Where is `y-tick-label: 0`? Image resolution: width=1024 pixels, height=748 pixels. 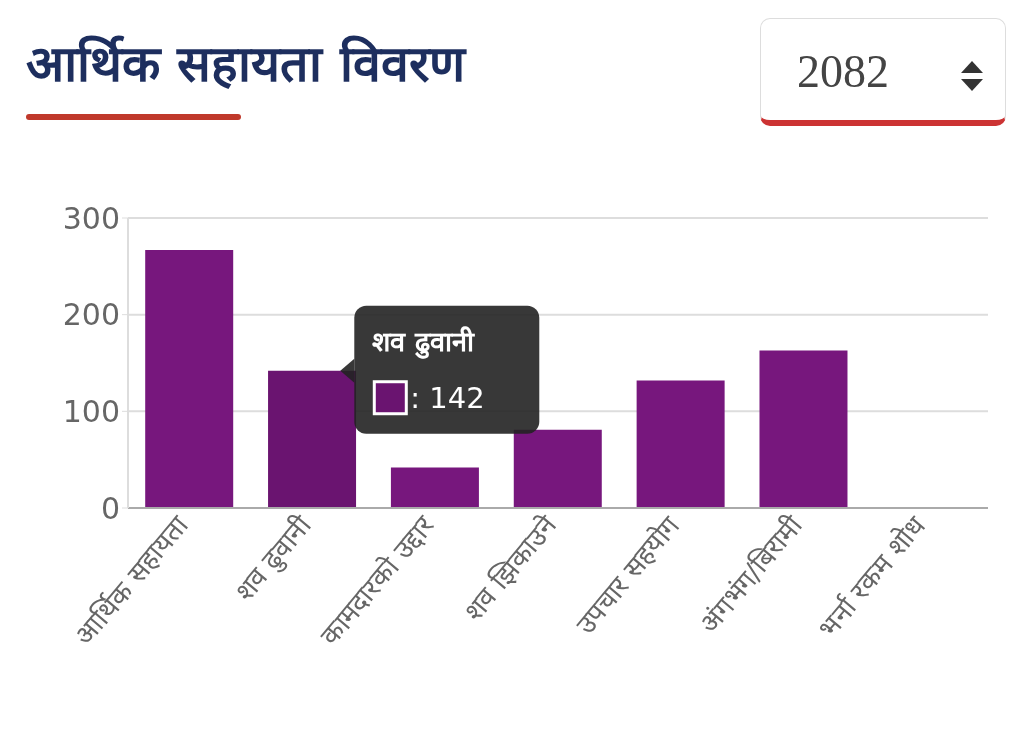
y-tick-label: 0 is located at coordinates (110, 508).